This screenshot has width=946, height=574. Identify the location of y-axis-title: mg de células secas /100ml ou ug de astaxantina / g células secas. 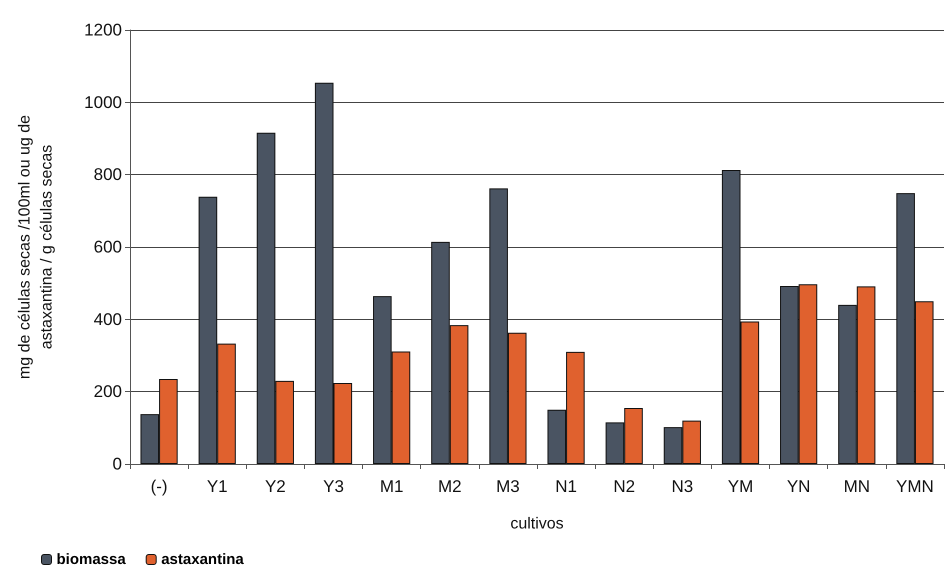
(36, 247).